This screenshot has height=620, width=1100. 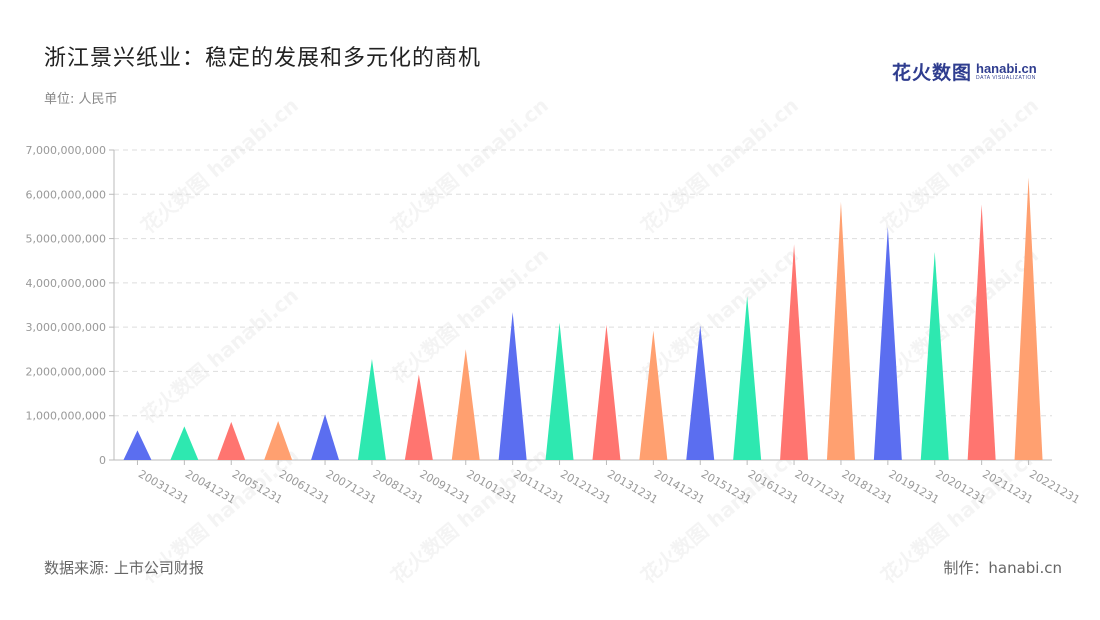 I want to click on x-tick-label: 20091231, so click(x=444, y=486).